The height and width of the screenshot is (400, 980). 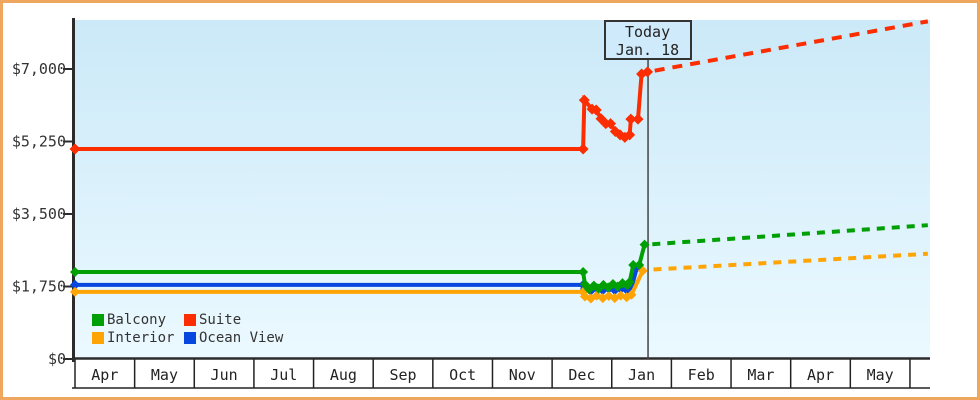 I want to click on legend-item-balcony: Balcony, so click(x=138, y=320).